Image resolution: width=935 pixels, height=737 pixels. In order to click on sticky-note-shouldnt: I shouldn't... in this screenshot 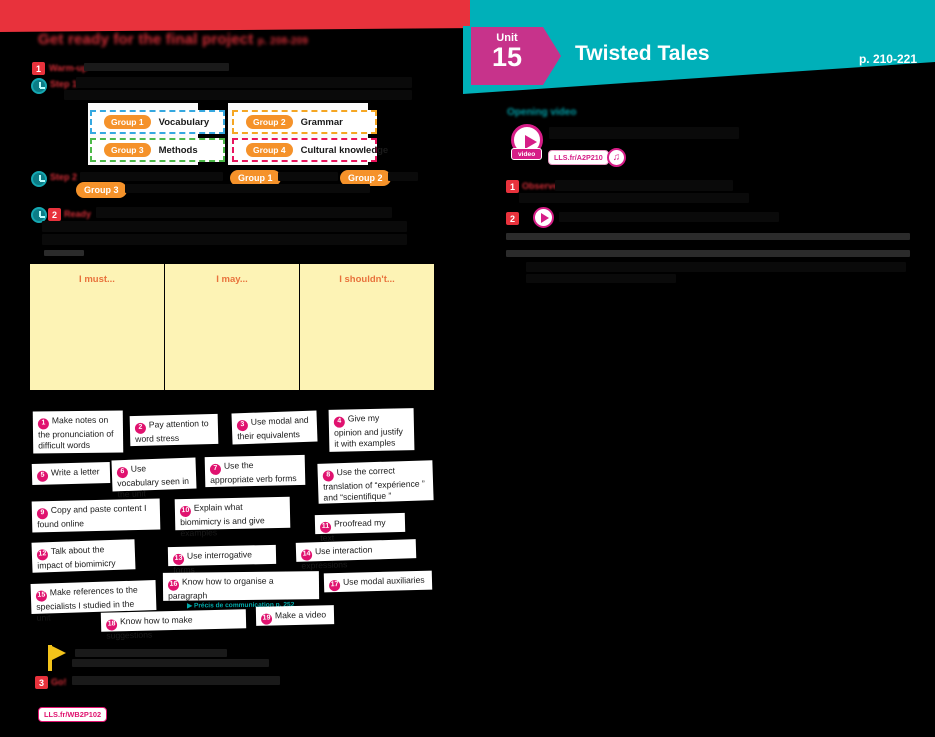, I will do `click(367, 327)`.